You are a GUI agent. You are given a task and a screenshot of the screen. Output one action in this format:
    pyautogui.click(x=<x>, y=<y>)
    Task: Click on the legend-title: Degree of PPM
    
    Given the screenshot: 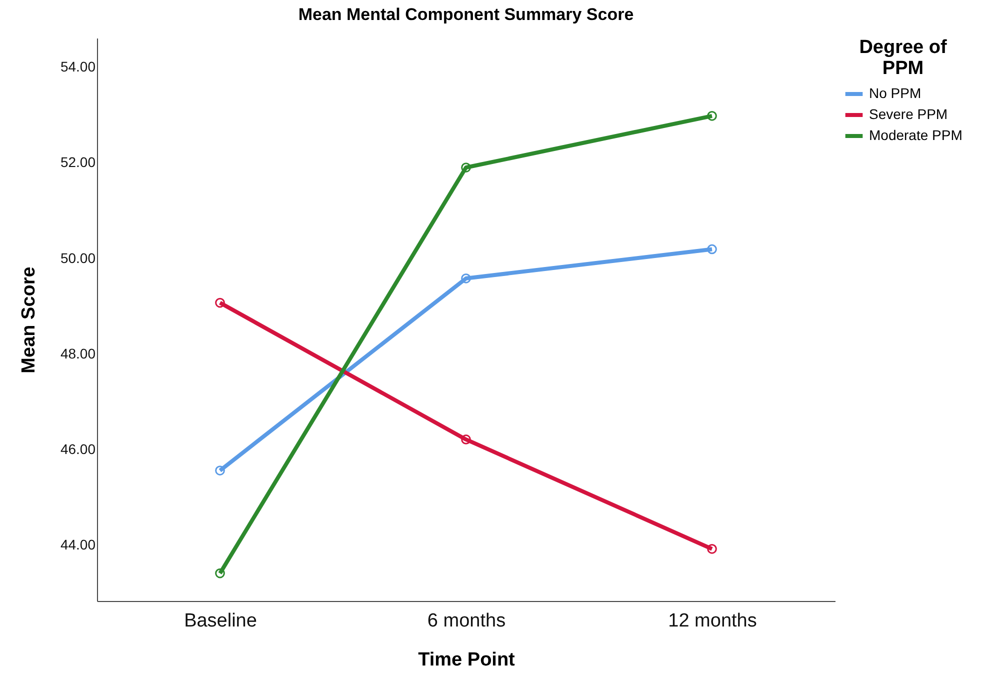 What is the action you would take?
    pyautogui.click(x=903, y=58)
    